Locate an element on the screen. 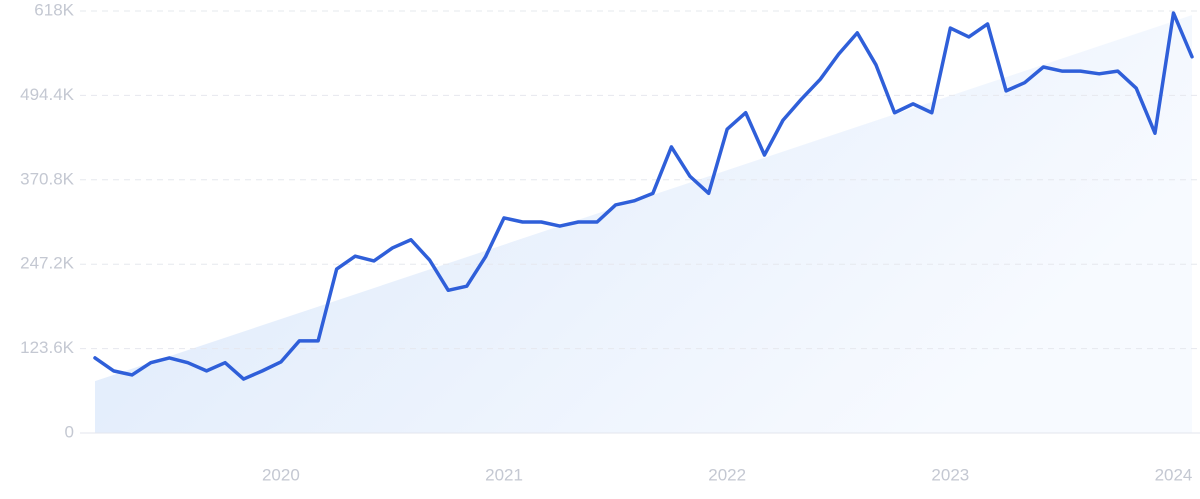 The height and width of the screenshot is (499, 1200). y-tick-label: 123.6K is located at coordinates (47, 347).